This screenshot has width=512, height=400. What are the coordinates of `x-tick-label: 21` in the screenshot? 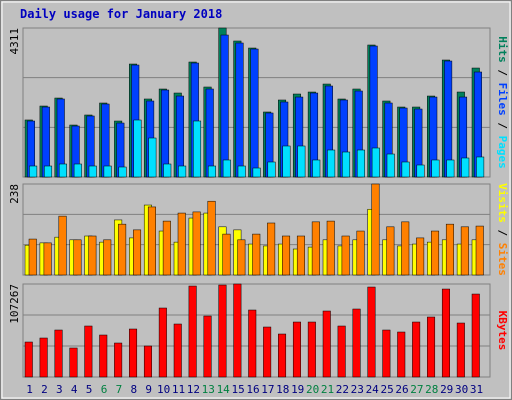 It's located at (327, 389).